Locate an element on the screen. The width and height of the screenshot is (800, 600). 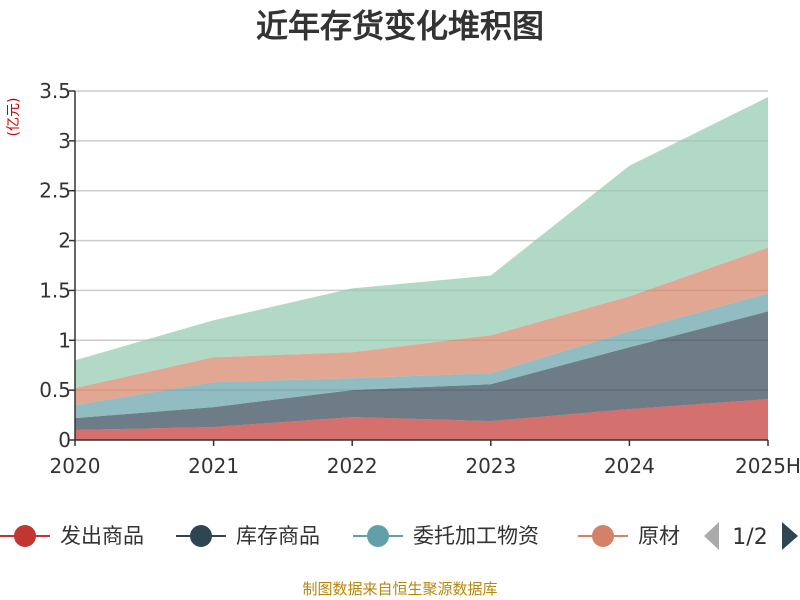
x-tick-label: 2025H is located at coordinates (767, 466).